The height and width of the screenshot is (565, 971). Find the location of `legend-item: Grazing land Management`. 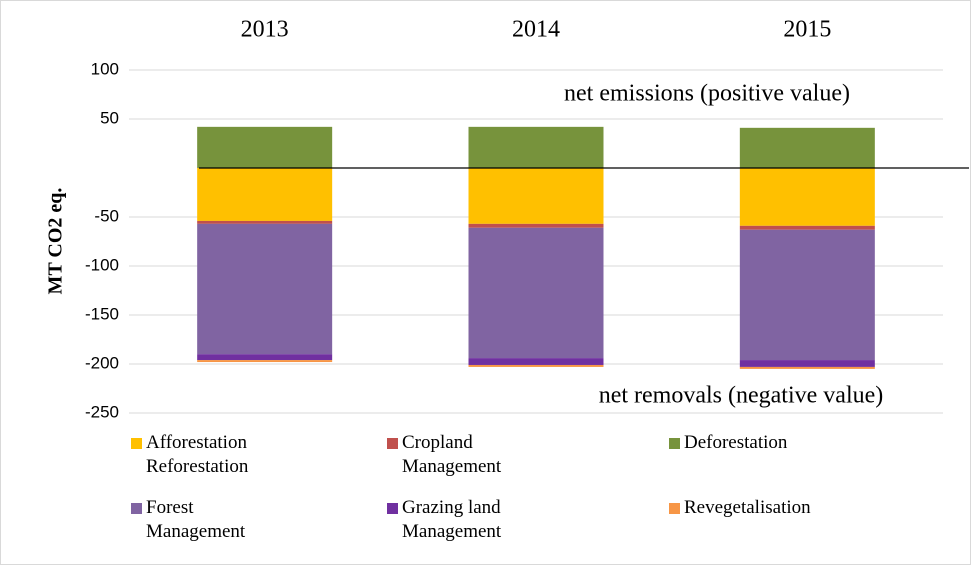

legend-item: Grazing land Management is located at coordinates (459, 520).